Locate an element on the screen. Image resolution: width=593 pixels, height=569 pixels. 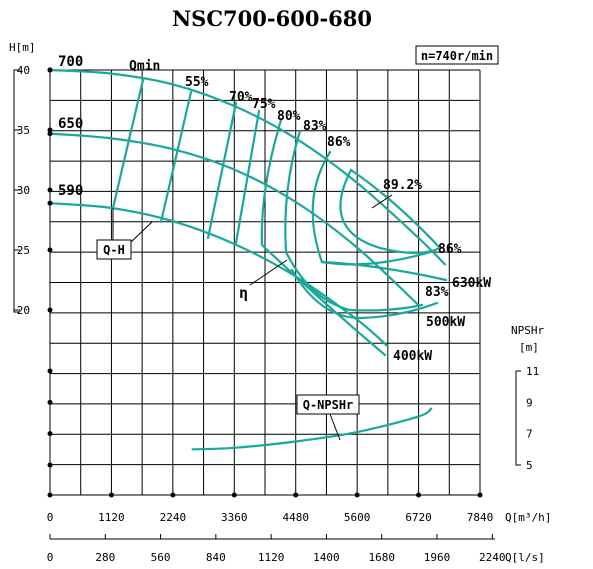
eff-label-89-2-leader is located at coordinates (382, 201).